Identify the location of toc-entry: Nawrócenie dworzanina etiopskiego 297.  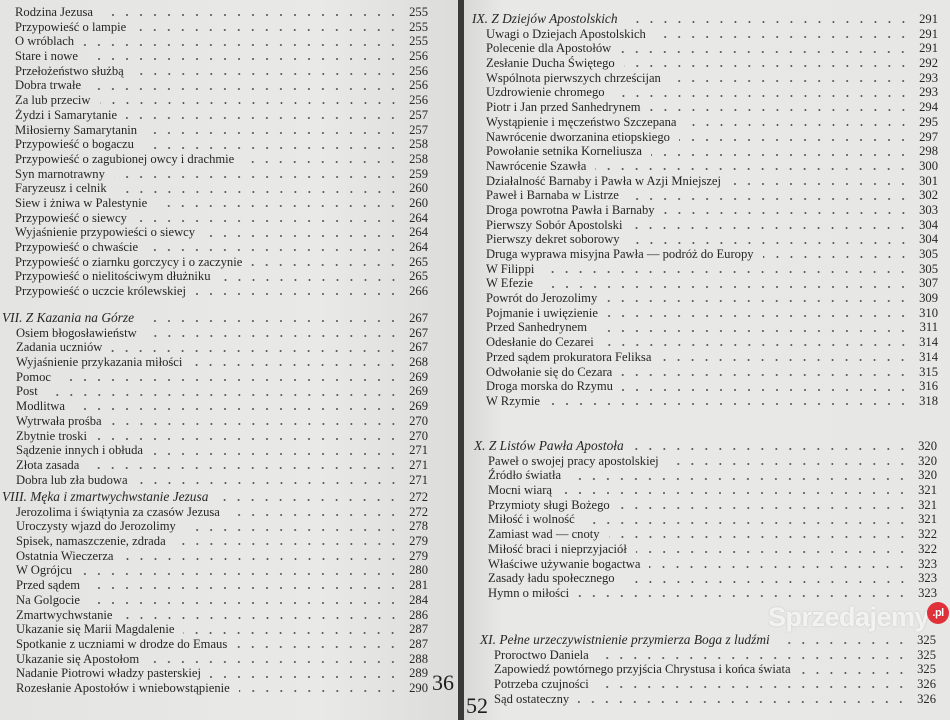
(705, 137).